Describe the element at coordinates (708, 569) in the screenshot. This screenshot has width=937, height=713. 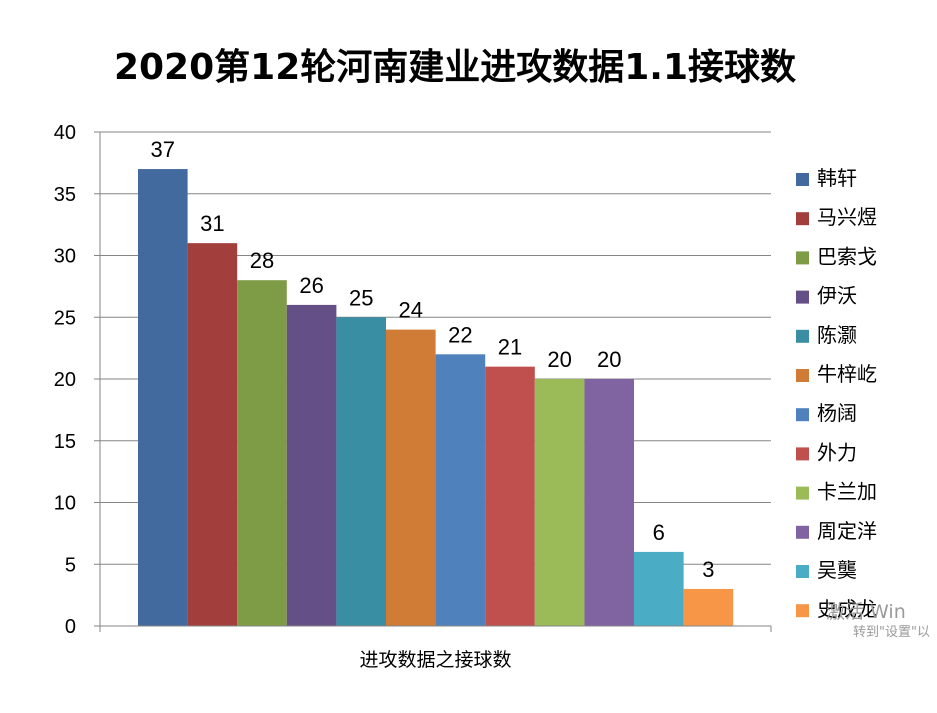
I see `data-label: 3` at that location.